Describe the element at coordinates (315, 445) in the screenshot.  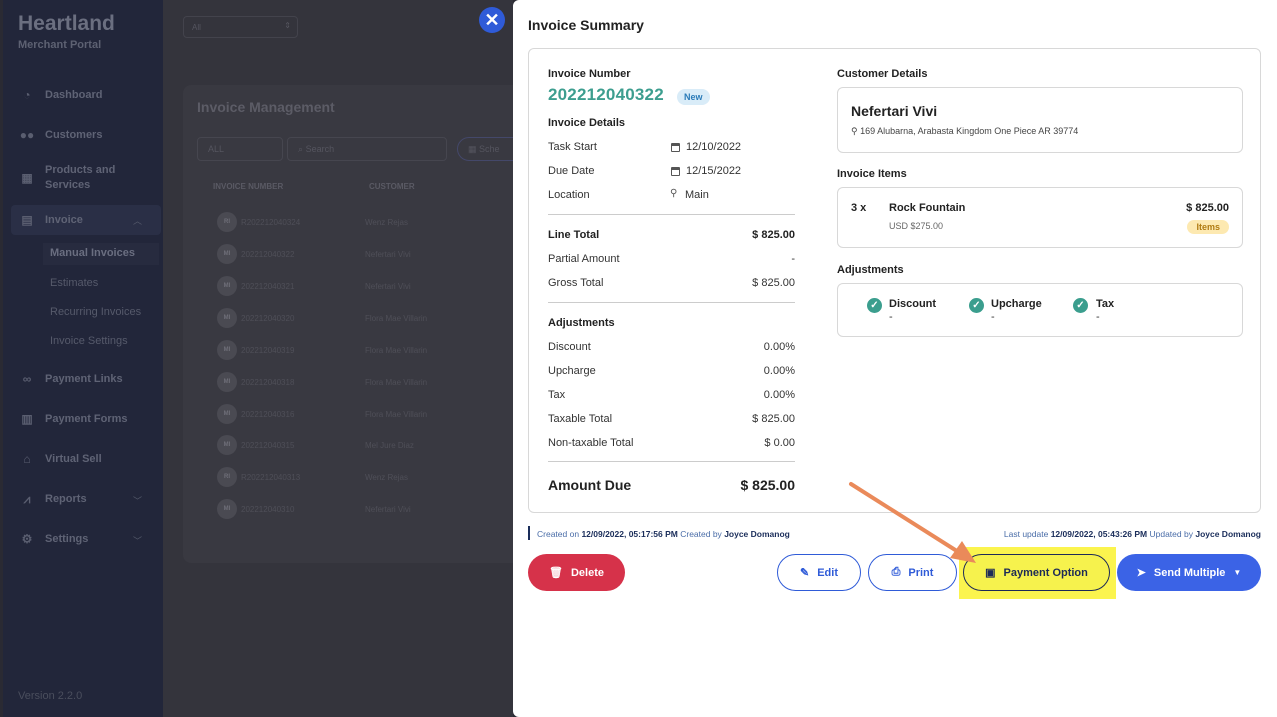
I see `table-row: MI 202212040315 Mel Jure Diaz` at that location.